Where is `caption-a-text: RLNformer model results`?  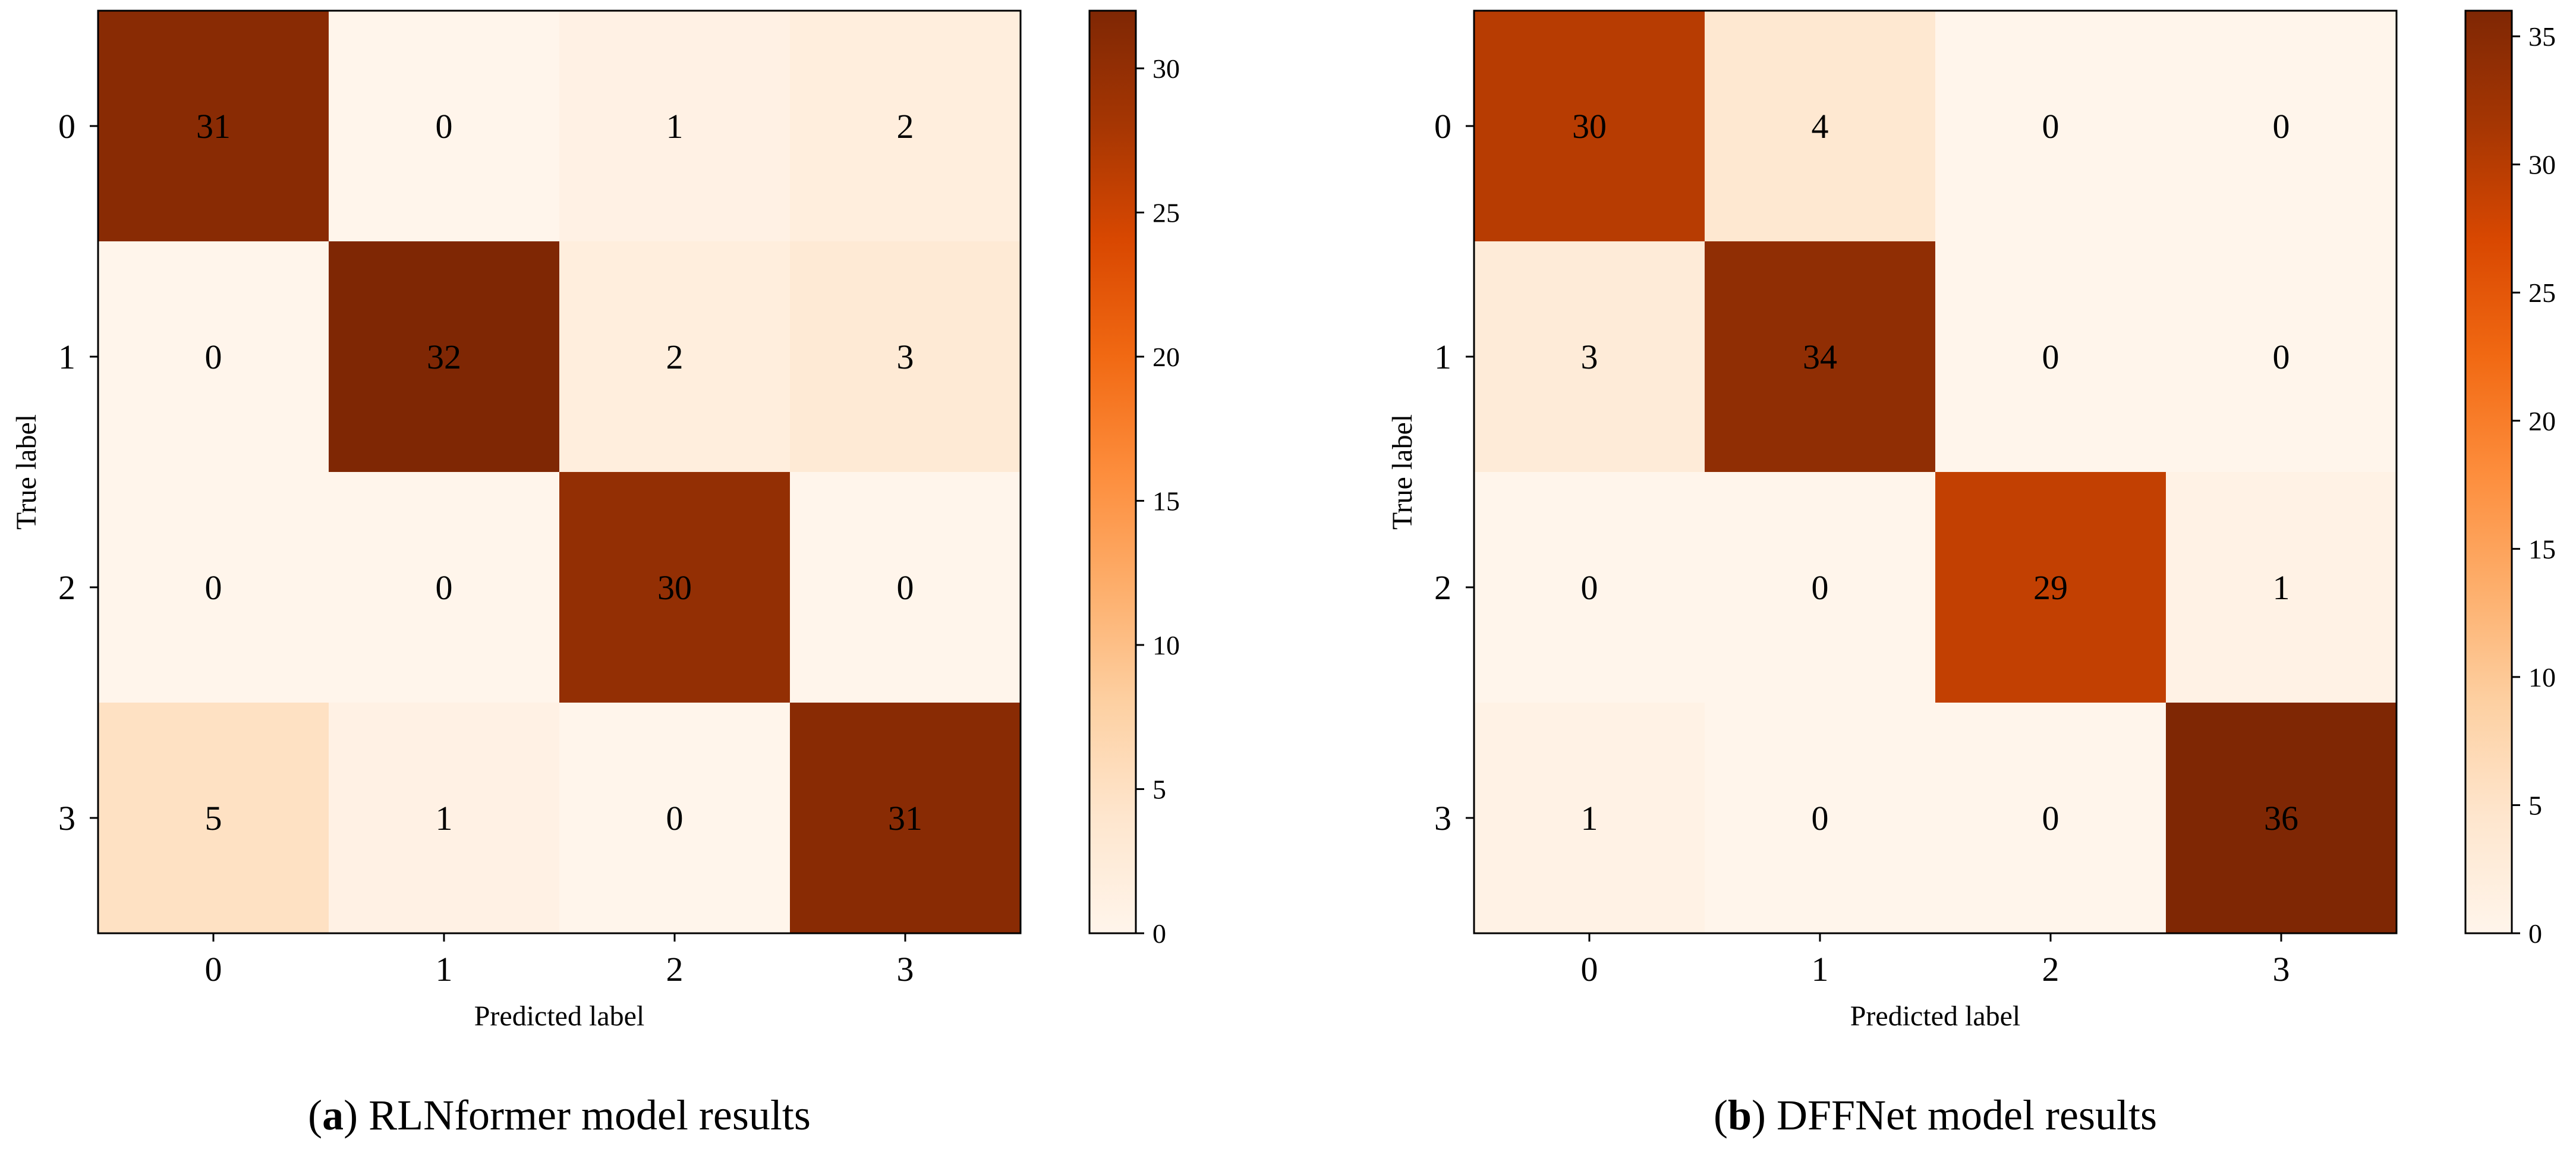 caption-a-text: RLNformer model results is located at coordinates (590, 1115).